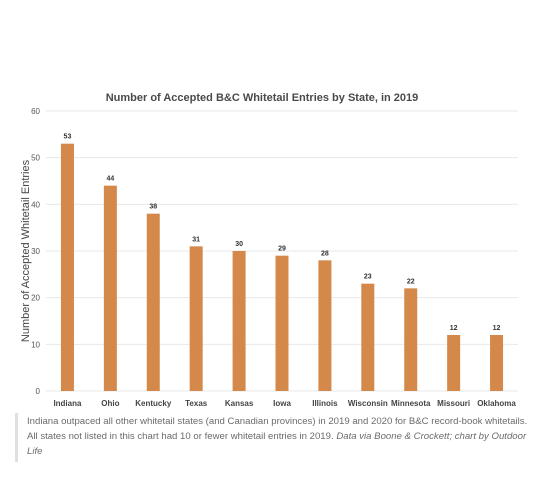 The height and width of the screenshot is (500, 536). I want to click on data-label: 31, so click(196, 239).